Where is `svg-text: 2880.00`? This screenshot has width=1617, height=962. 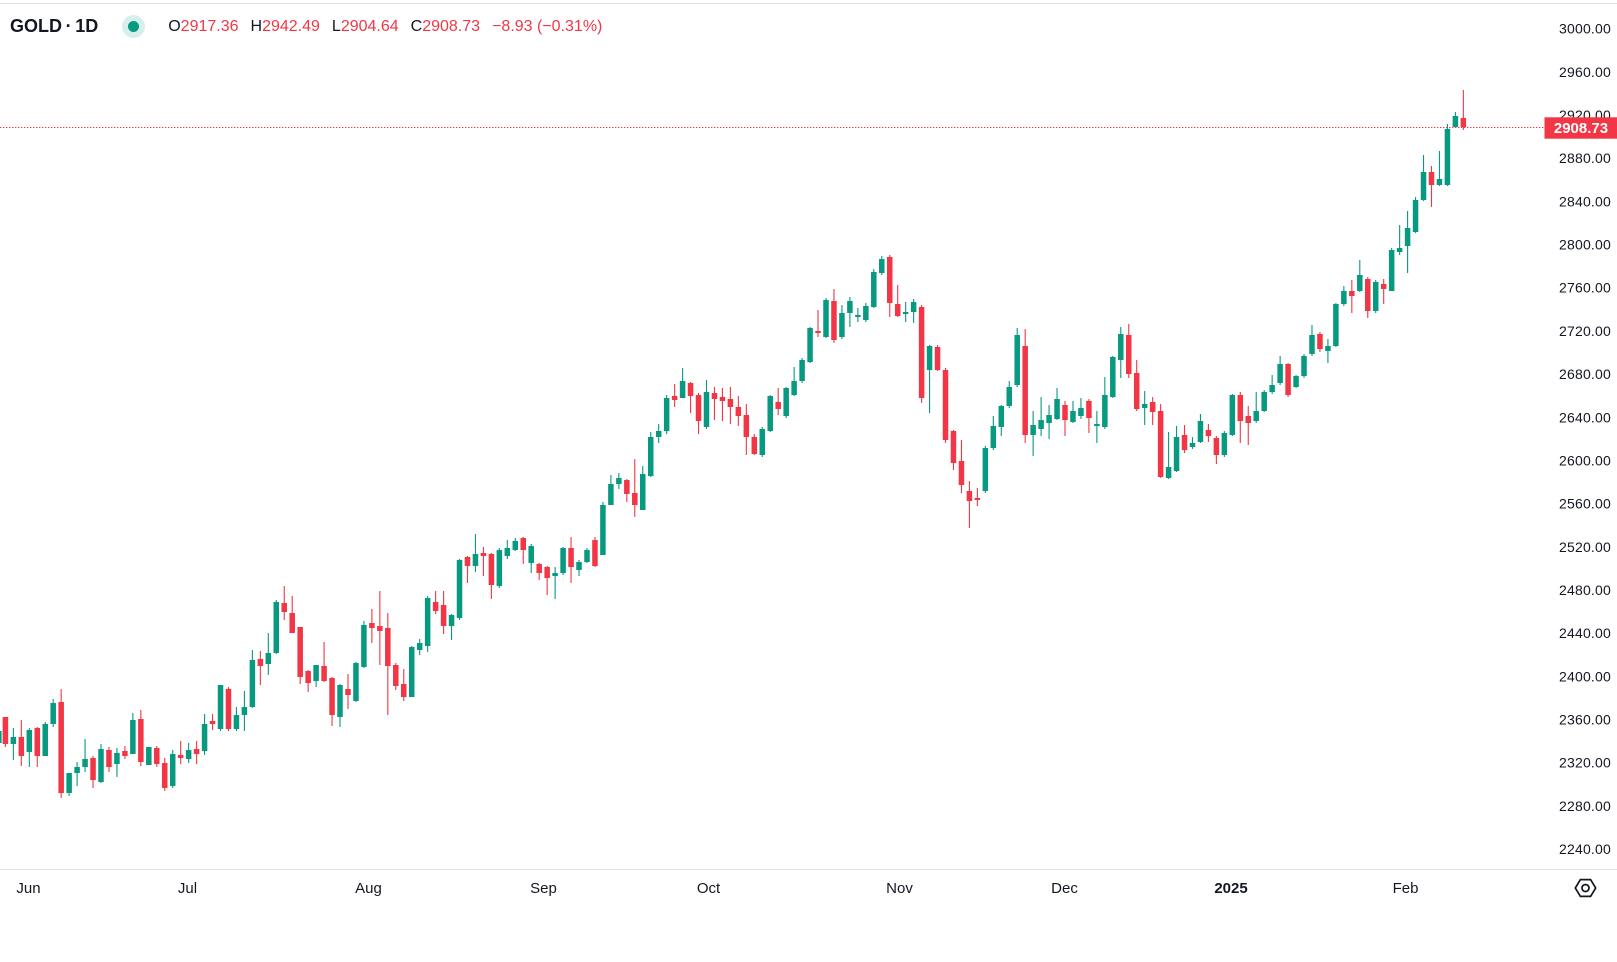
svg-text: 2880.00 is located at coordinates (1585, 158).